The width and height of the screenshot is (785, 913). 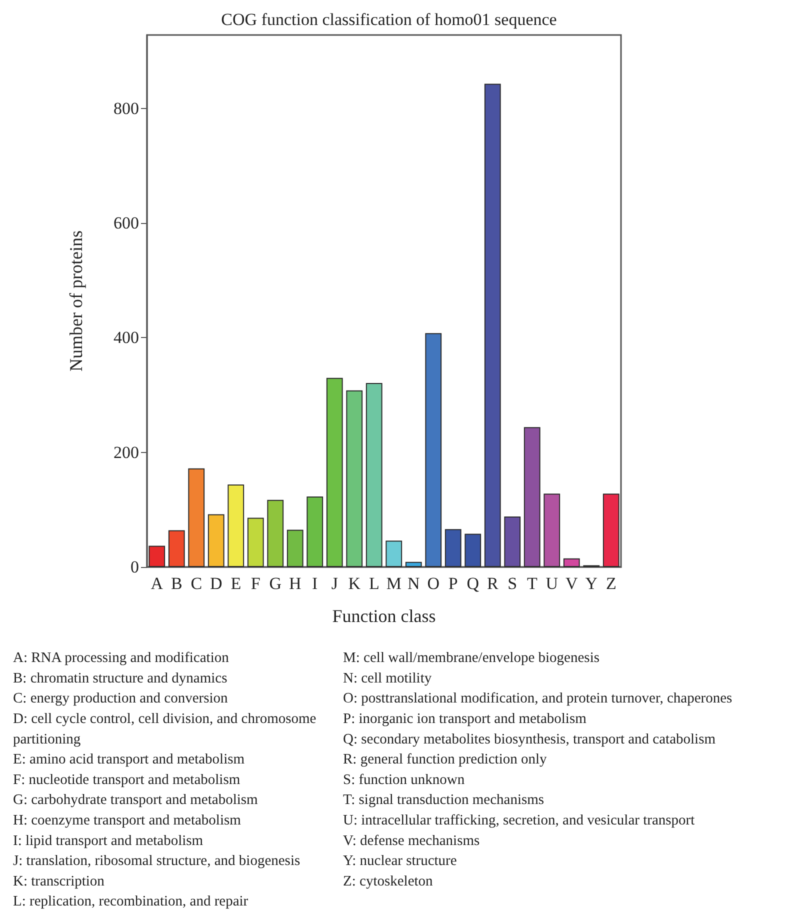 What do you see at coordinates (413, 583) in the screenshot?
I see `x-tick-label: N` at bounding box center [413, 583].